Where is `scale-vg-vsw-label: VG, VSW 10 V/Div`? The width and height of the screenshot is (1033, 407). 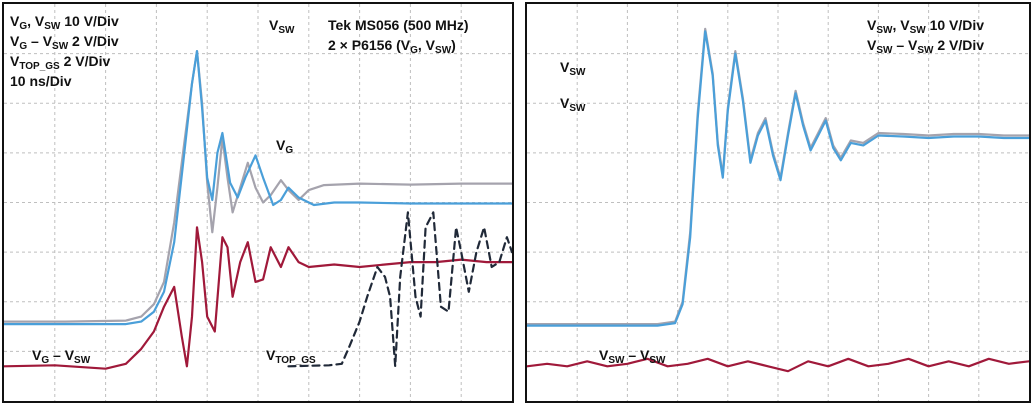
scale-vg-vsw-label: VG, VSW 10 V/Div is located at coordinates (64, 22).